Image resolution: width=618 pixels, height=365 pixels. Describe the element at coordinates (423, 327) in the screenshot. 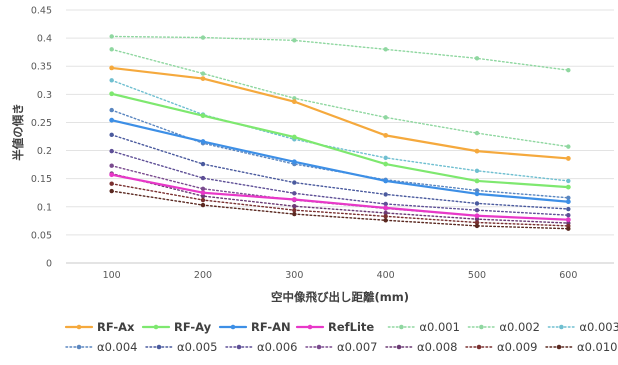

I see `legend-item: α0.001` at that location.